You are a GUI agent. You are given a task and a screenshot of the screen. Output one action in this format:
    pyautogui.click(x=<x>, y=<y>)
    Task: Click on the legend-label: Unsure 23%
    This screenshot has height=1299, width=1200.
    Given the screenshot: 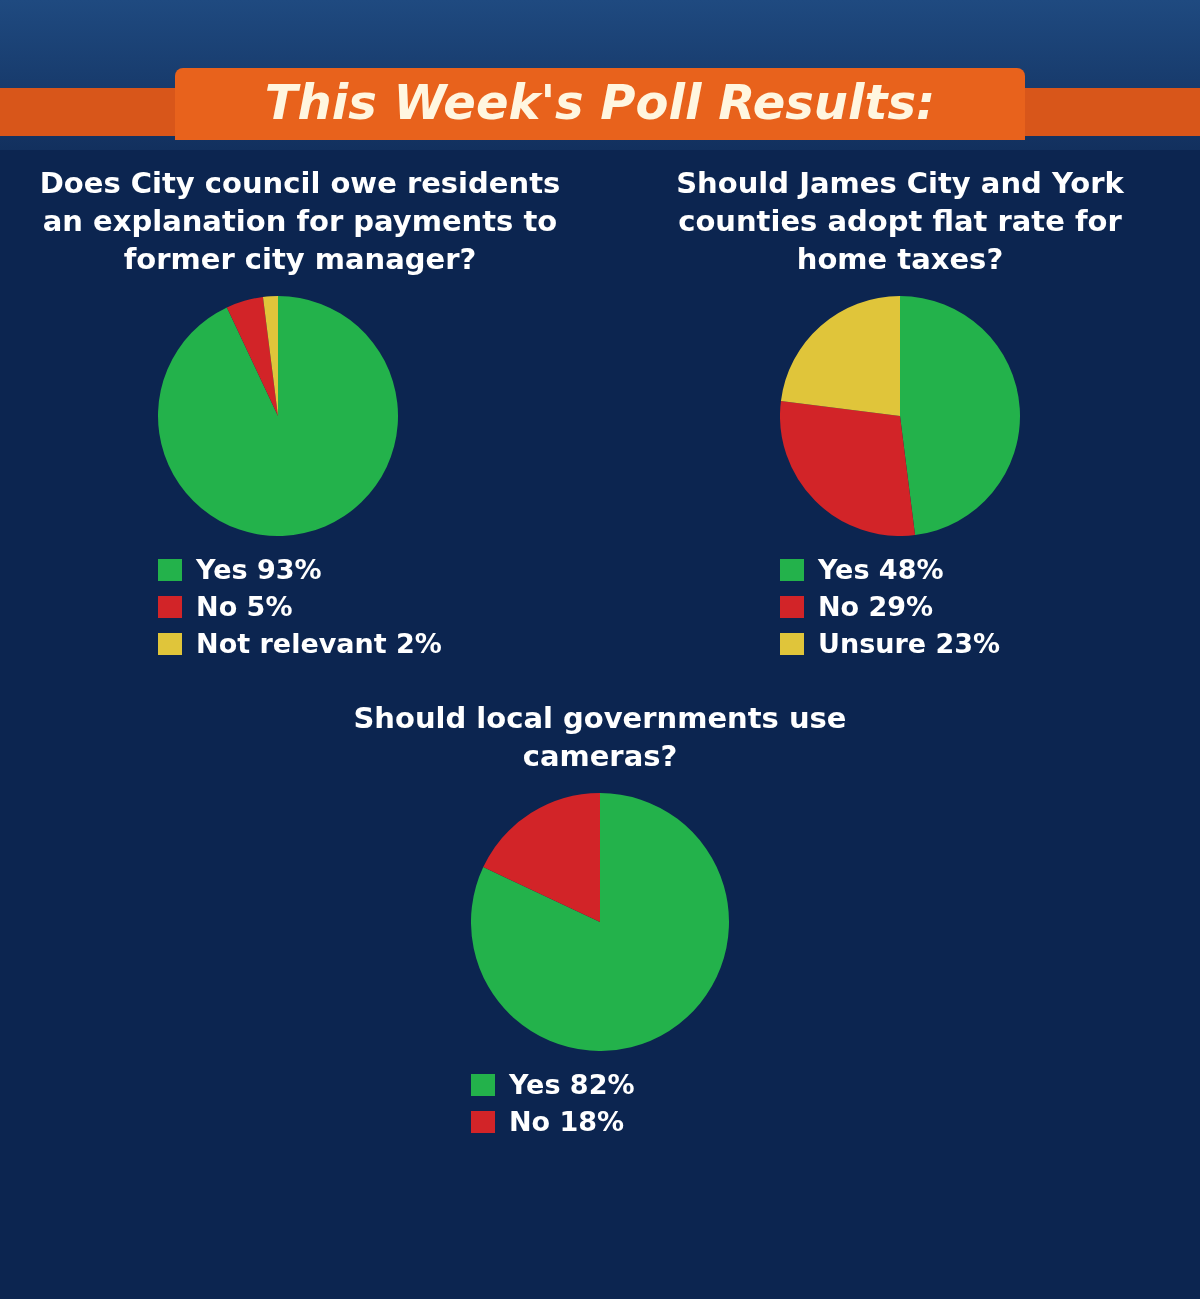 What is the action you would take?
    pyautogui.click(x=909, y=643)
    